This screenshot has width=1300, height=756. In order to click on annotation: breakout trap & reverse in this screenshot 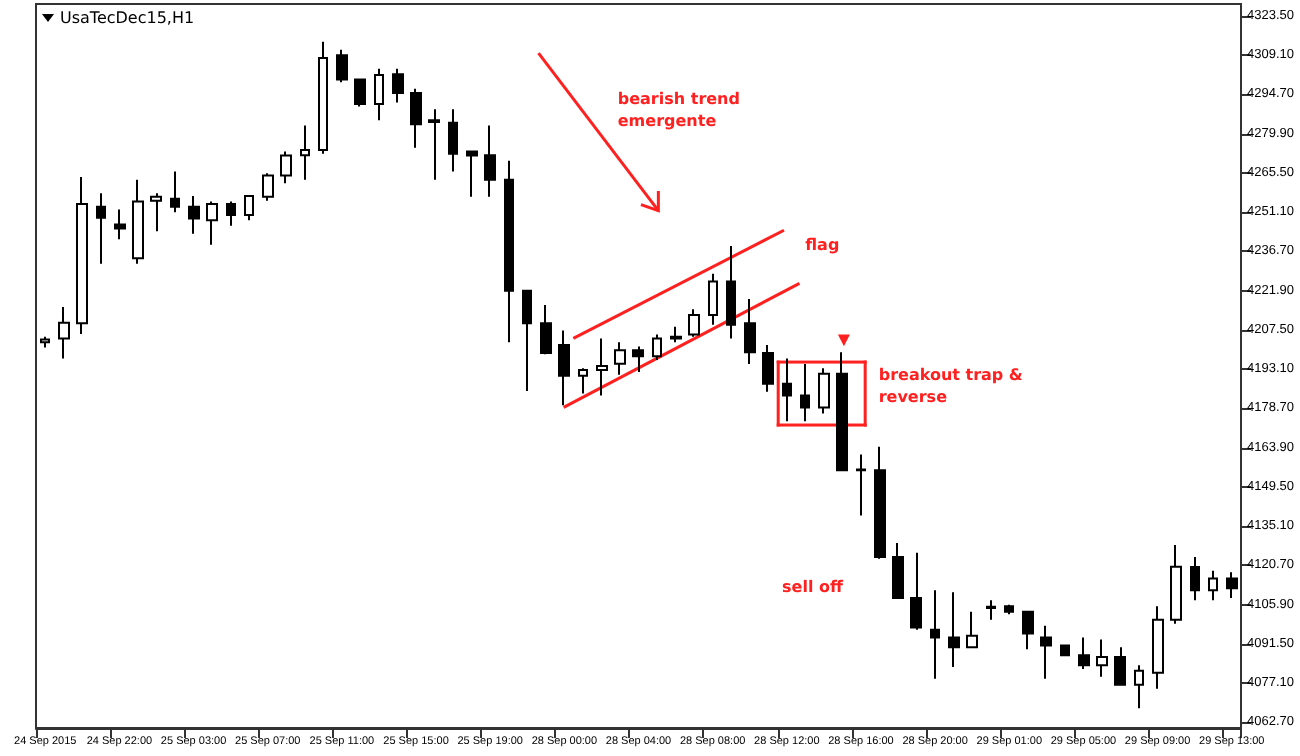, I will do `click(953, 385)`.